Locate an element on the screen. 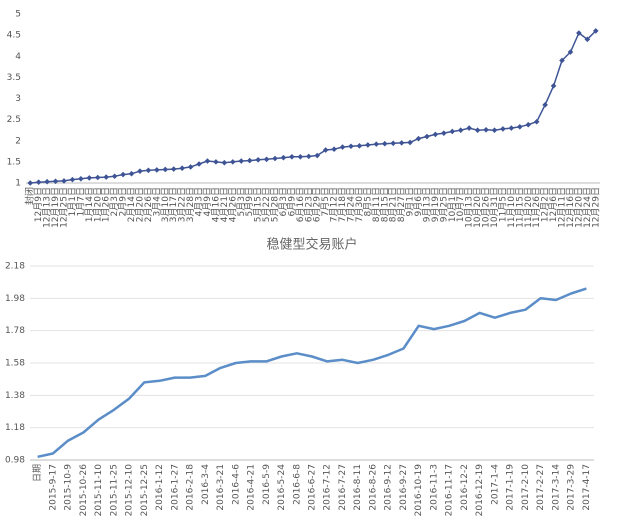  y-tick-label: 0.98 is located at coordinates (15, 461).